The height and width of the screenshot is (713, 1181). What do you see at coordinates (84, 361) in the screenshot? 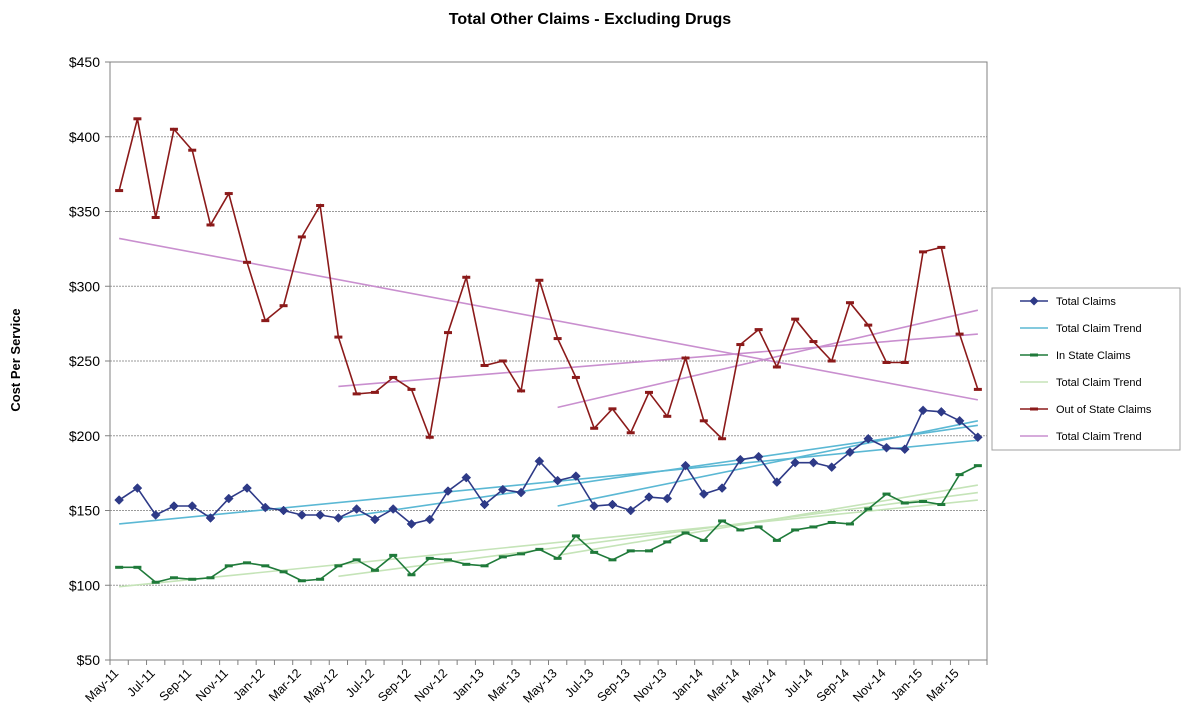
I see `y-tick-label: $250` at bounding box center [84, 361].